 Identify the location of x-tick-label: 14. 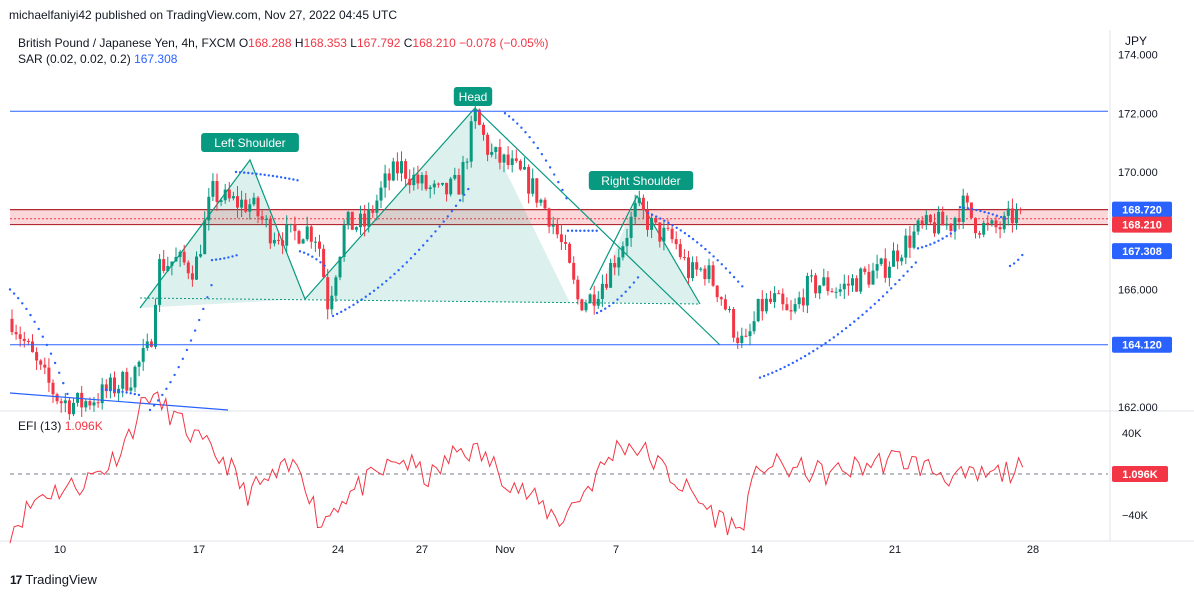
(757, 550).